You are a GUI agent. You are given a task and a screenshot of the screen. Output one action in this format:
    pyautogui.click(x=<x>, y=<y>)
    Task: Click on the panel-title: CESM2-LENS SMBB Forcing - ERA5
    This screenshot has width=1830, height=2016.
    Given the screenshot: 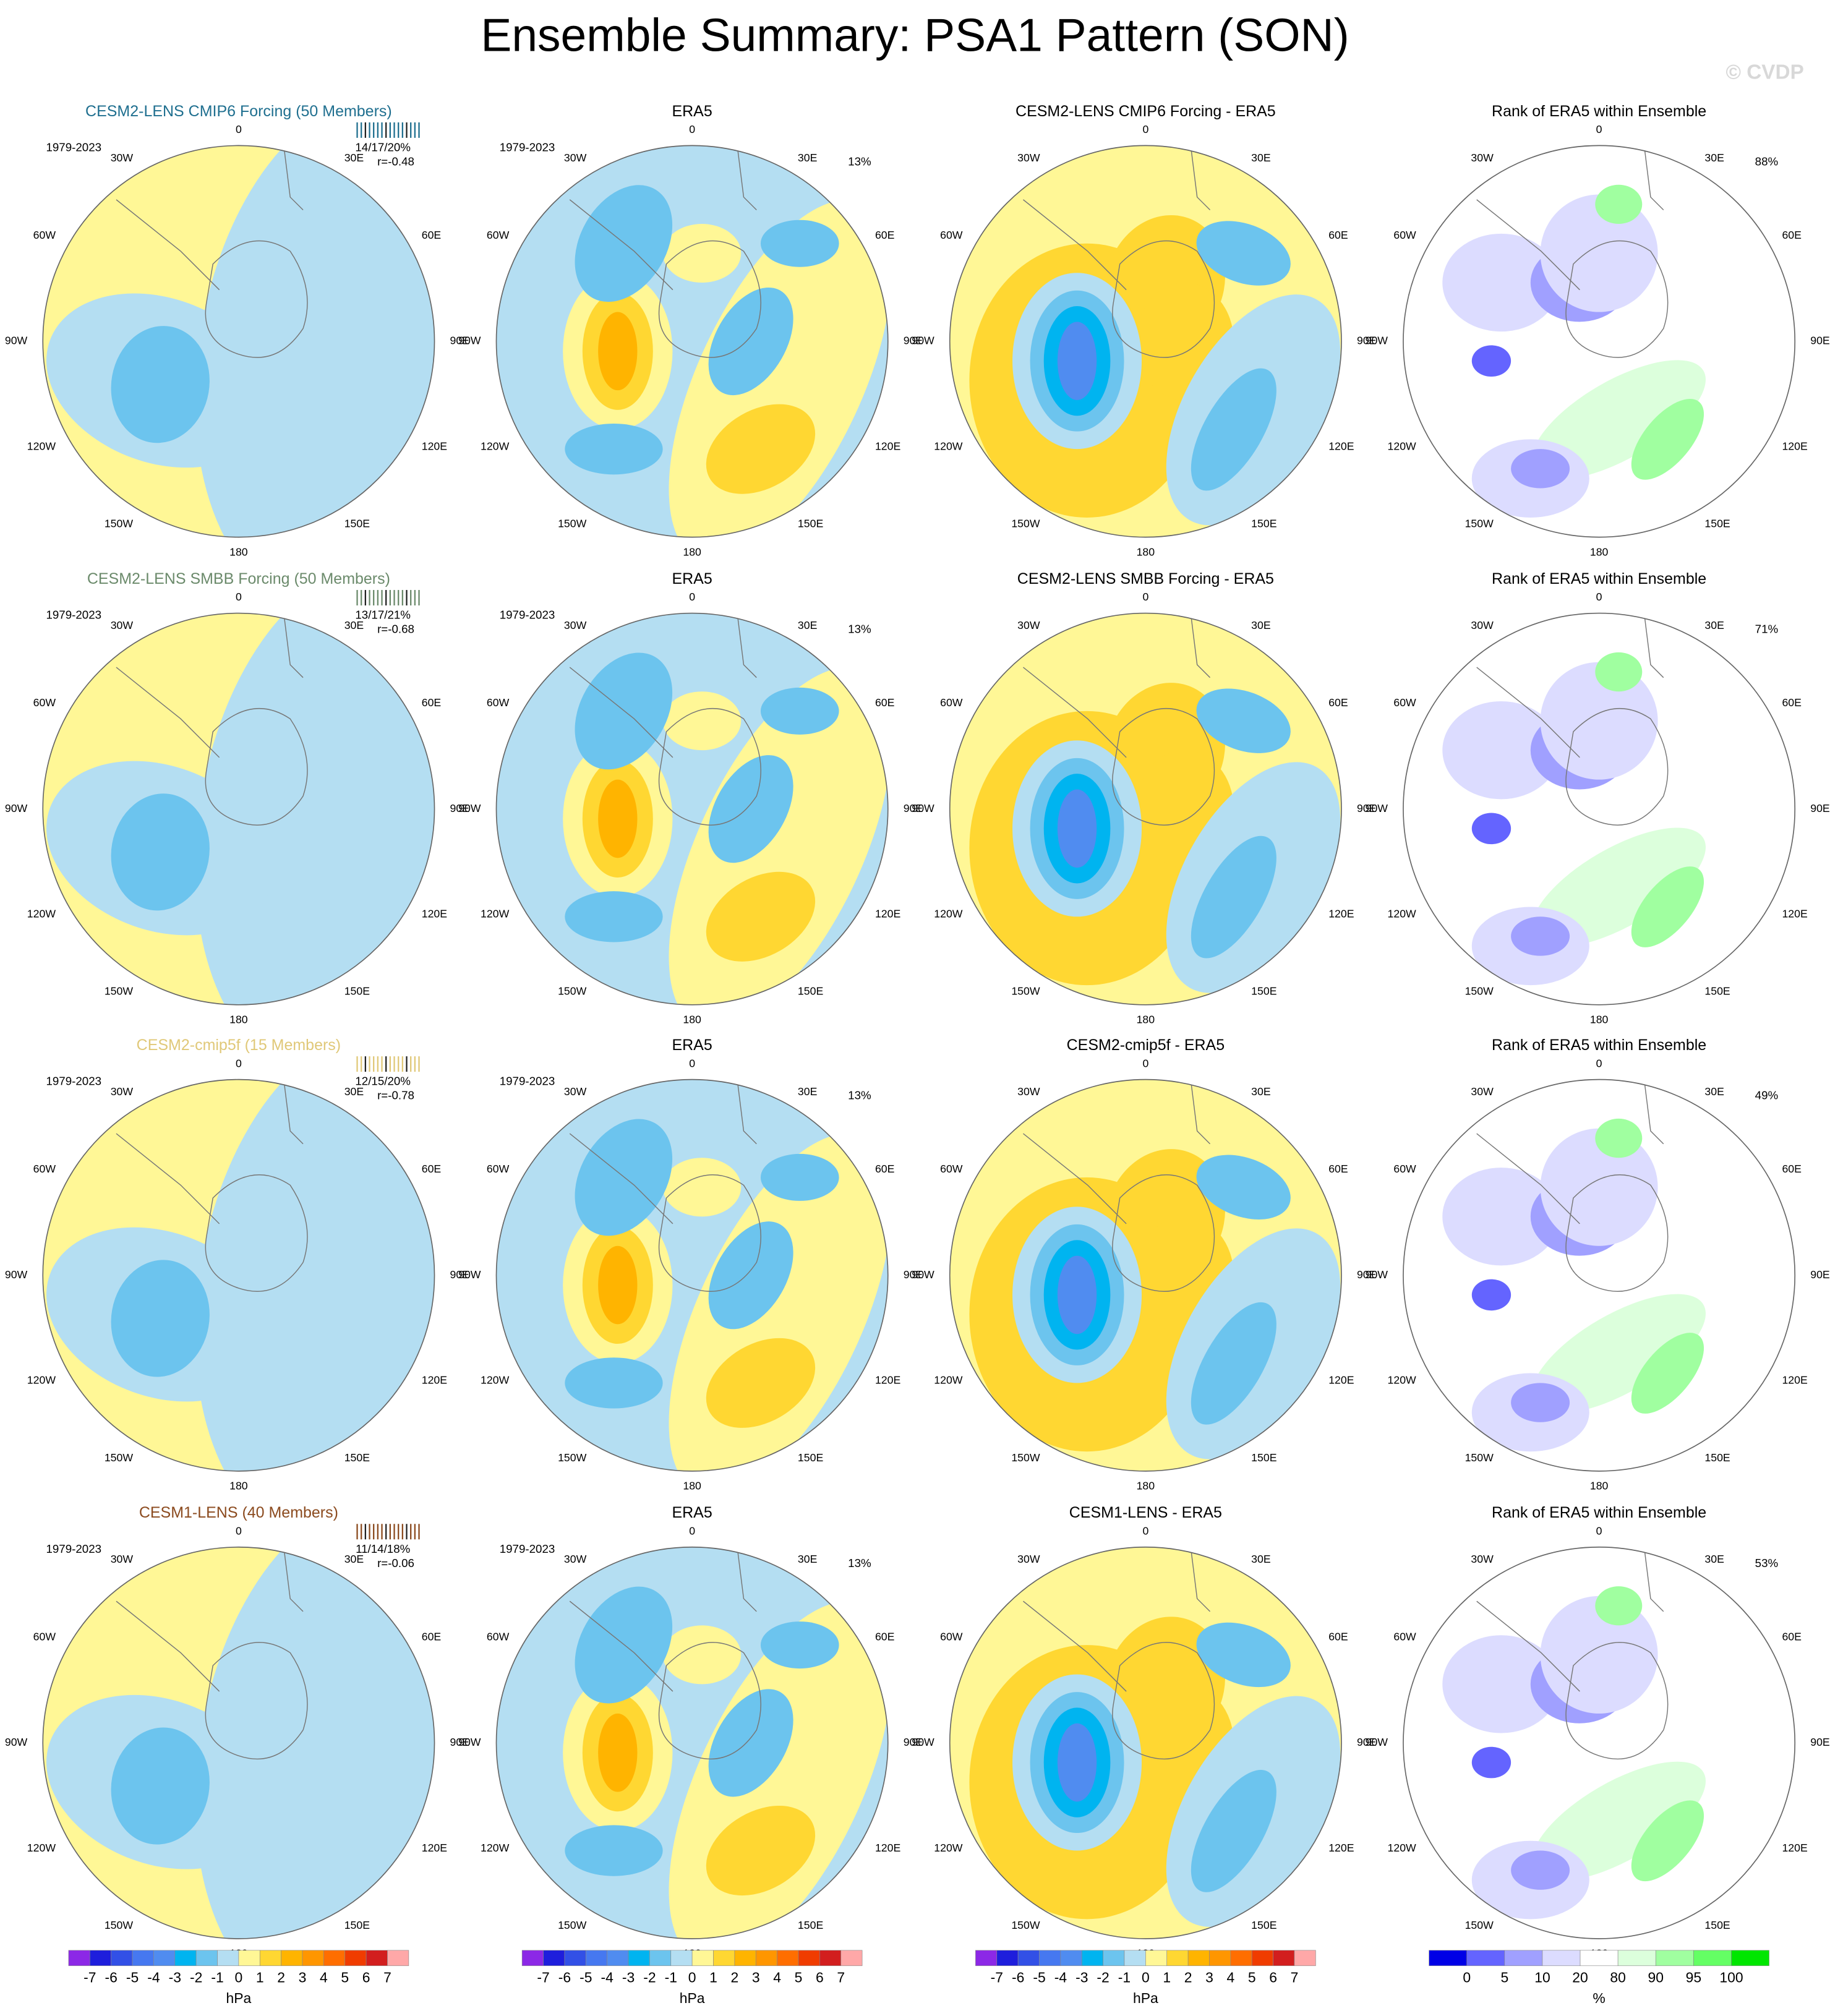 What is the action you would take?
    pyautogui.click(x=1145, y=578)
    